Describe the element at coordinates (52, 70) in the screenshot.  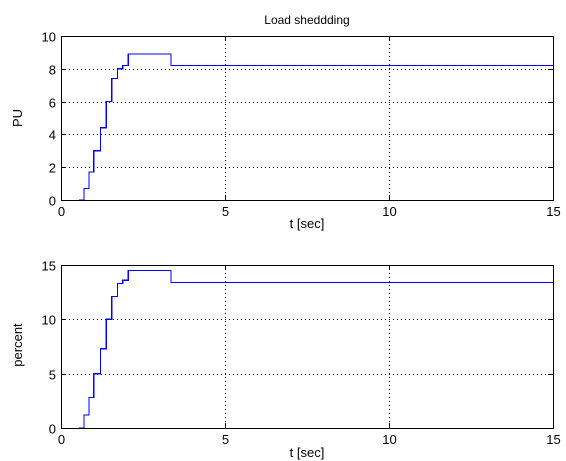
I see `y-tick-label: 8` at that location.